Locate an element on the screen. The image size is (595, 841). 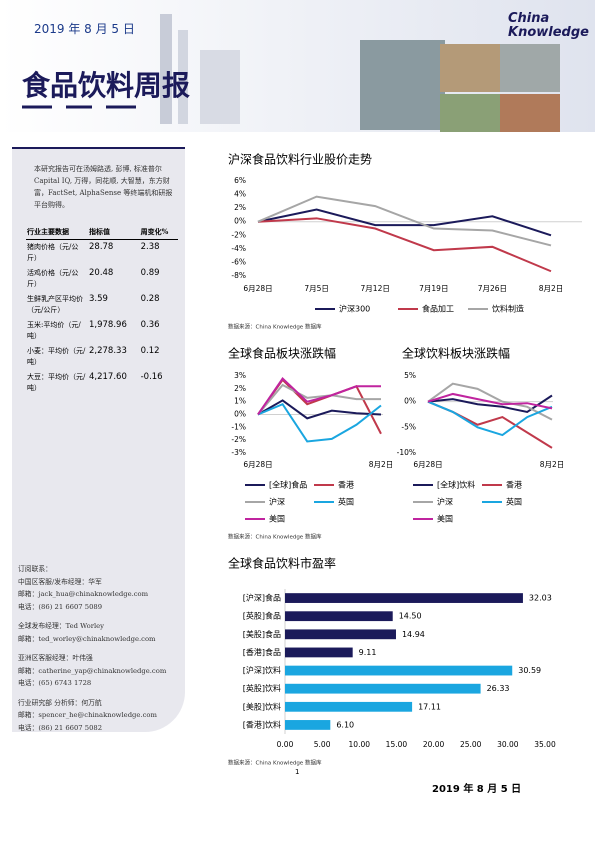
table-cell: 28.78 is located at coordinates (101, 247).